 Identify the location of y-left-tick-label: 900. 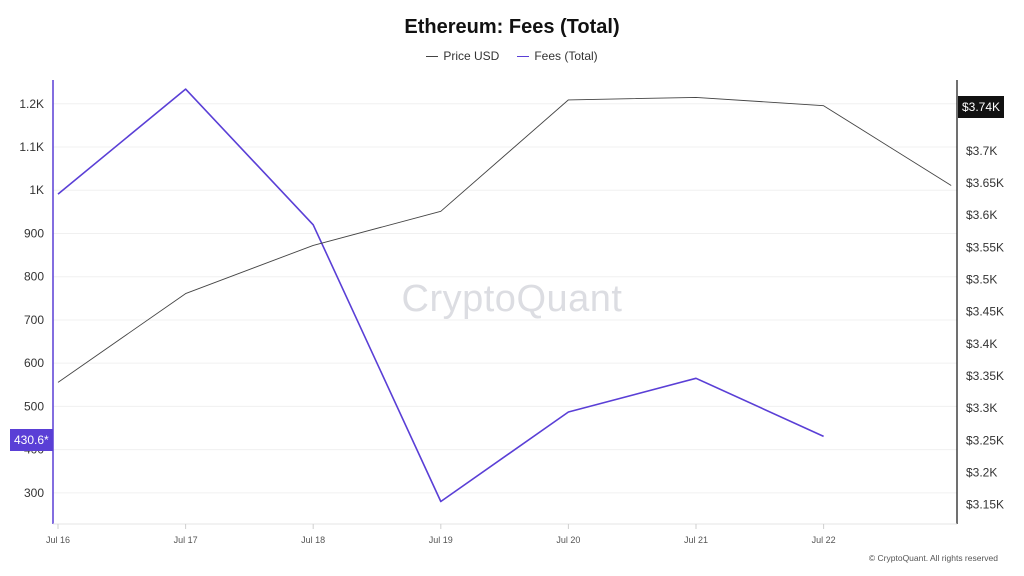
(34, 233).